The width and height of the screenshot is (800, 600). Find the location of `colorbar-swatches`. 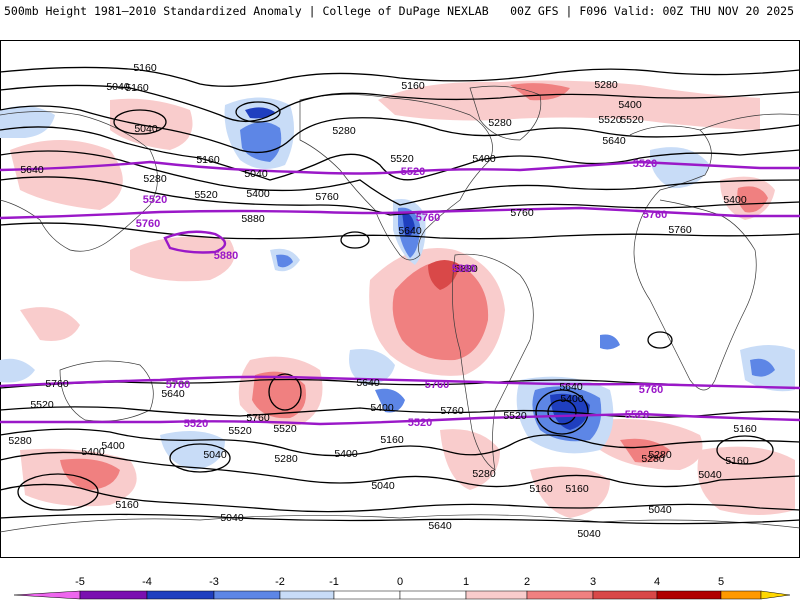

colorbar-swatches is located at coordinates (402, 595).